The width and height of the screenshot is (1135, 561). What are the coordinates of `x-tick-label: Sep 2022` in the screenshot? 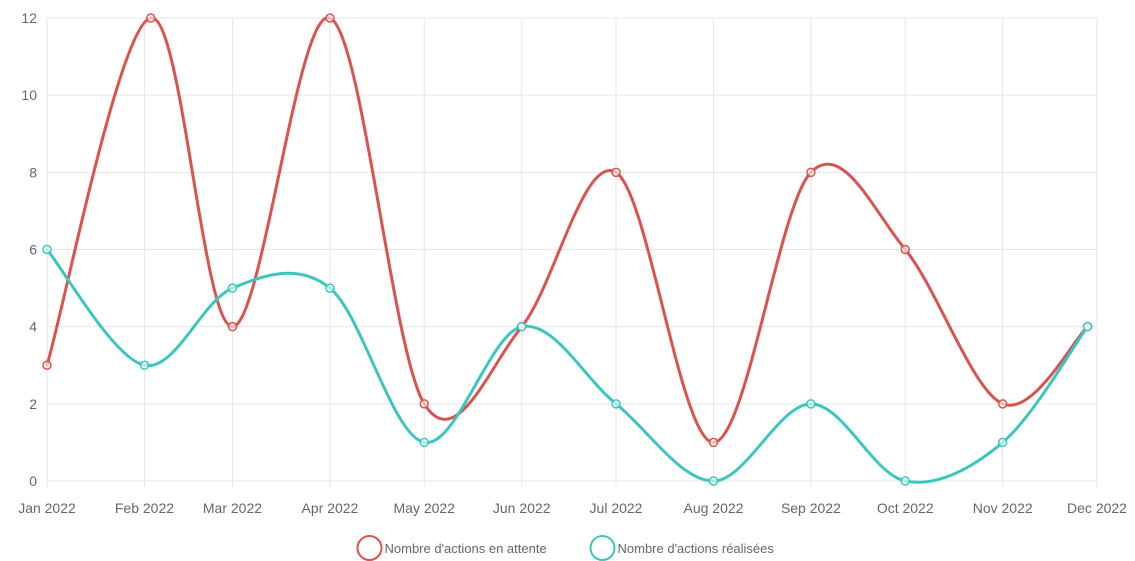 It's located at (811, 508).